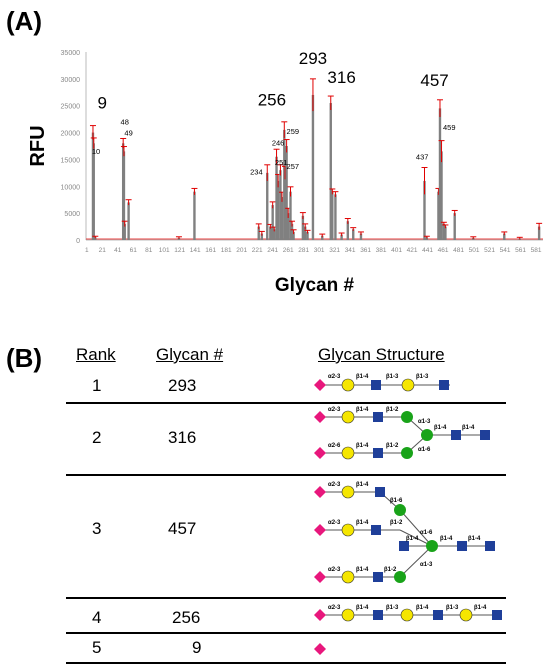 Image resolution: width=550 pixels, height=672 pixels. What do you see at coordinates (396, 501) in the screenshot?
I see `linkage-label: β1-6` at bounding box center [396, 501].